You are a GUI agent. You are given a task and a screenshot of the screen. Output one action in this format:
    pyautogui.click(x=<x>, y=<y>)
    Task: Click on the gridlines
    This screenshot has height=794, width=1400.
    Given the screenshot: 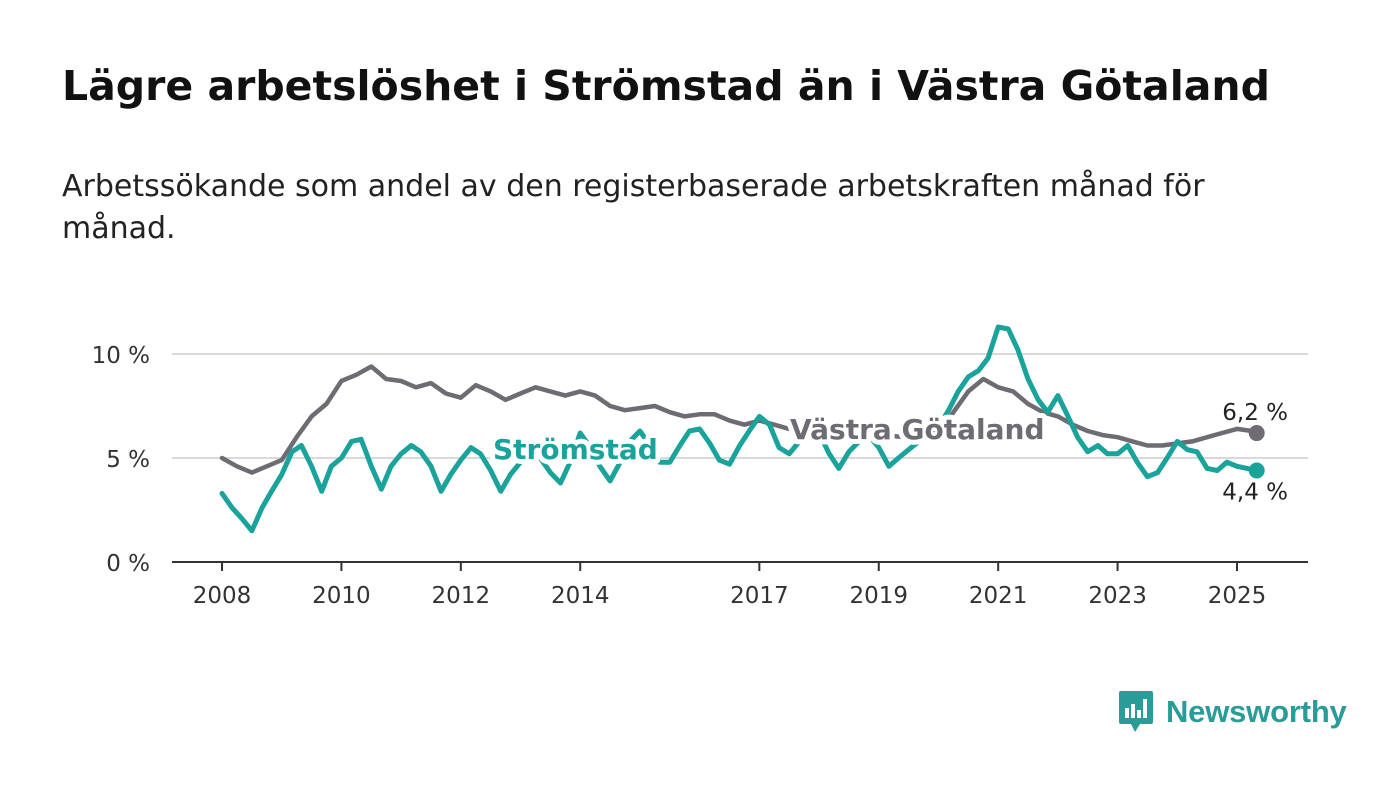 What is the action you would take?
    pyautogui.click(x=740, y=406)
    